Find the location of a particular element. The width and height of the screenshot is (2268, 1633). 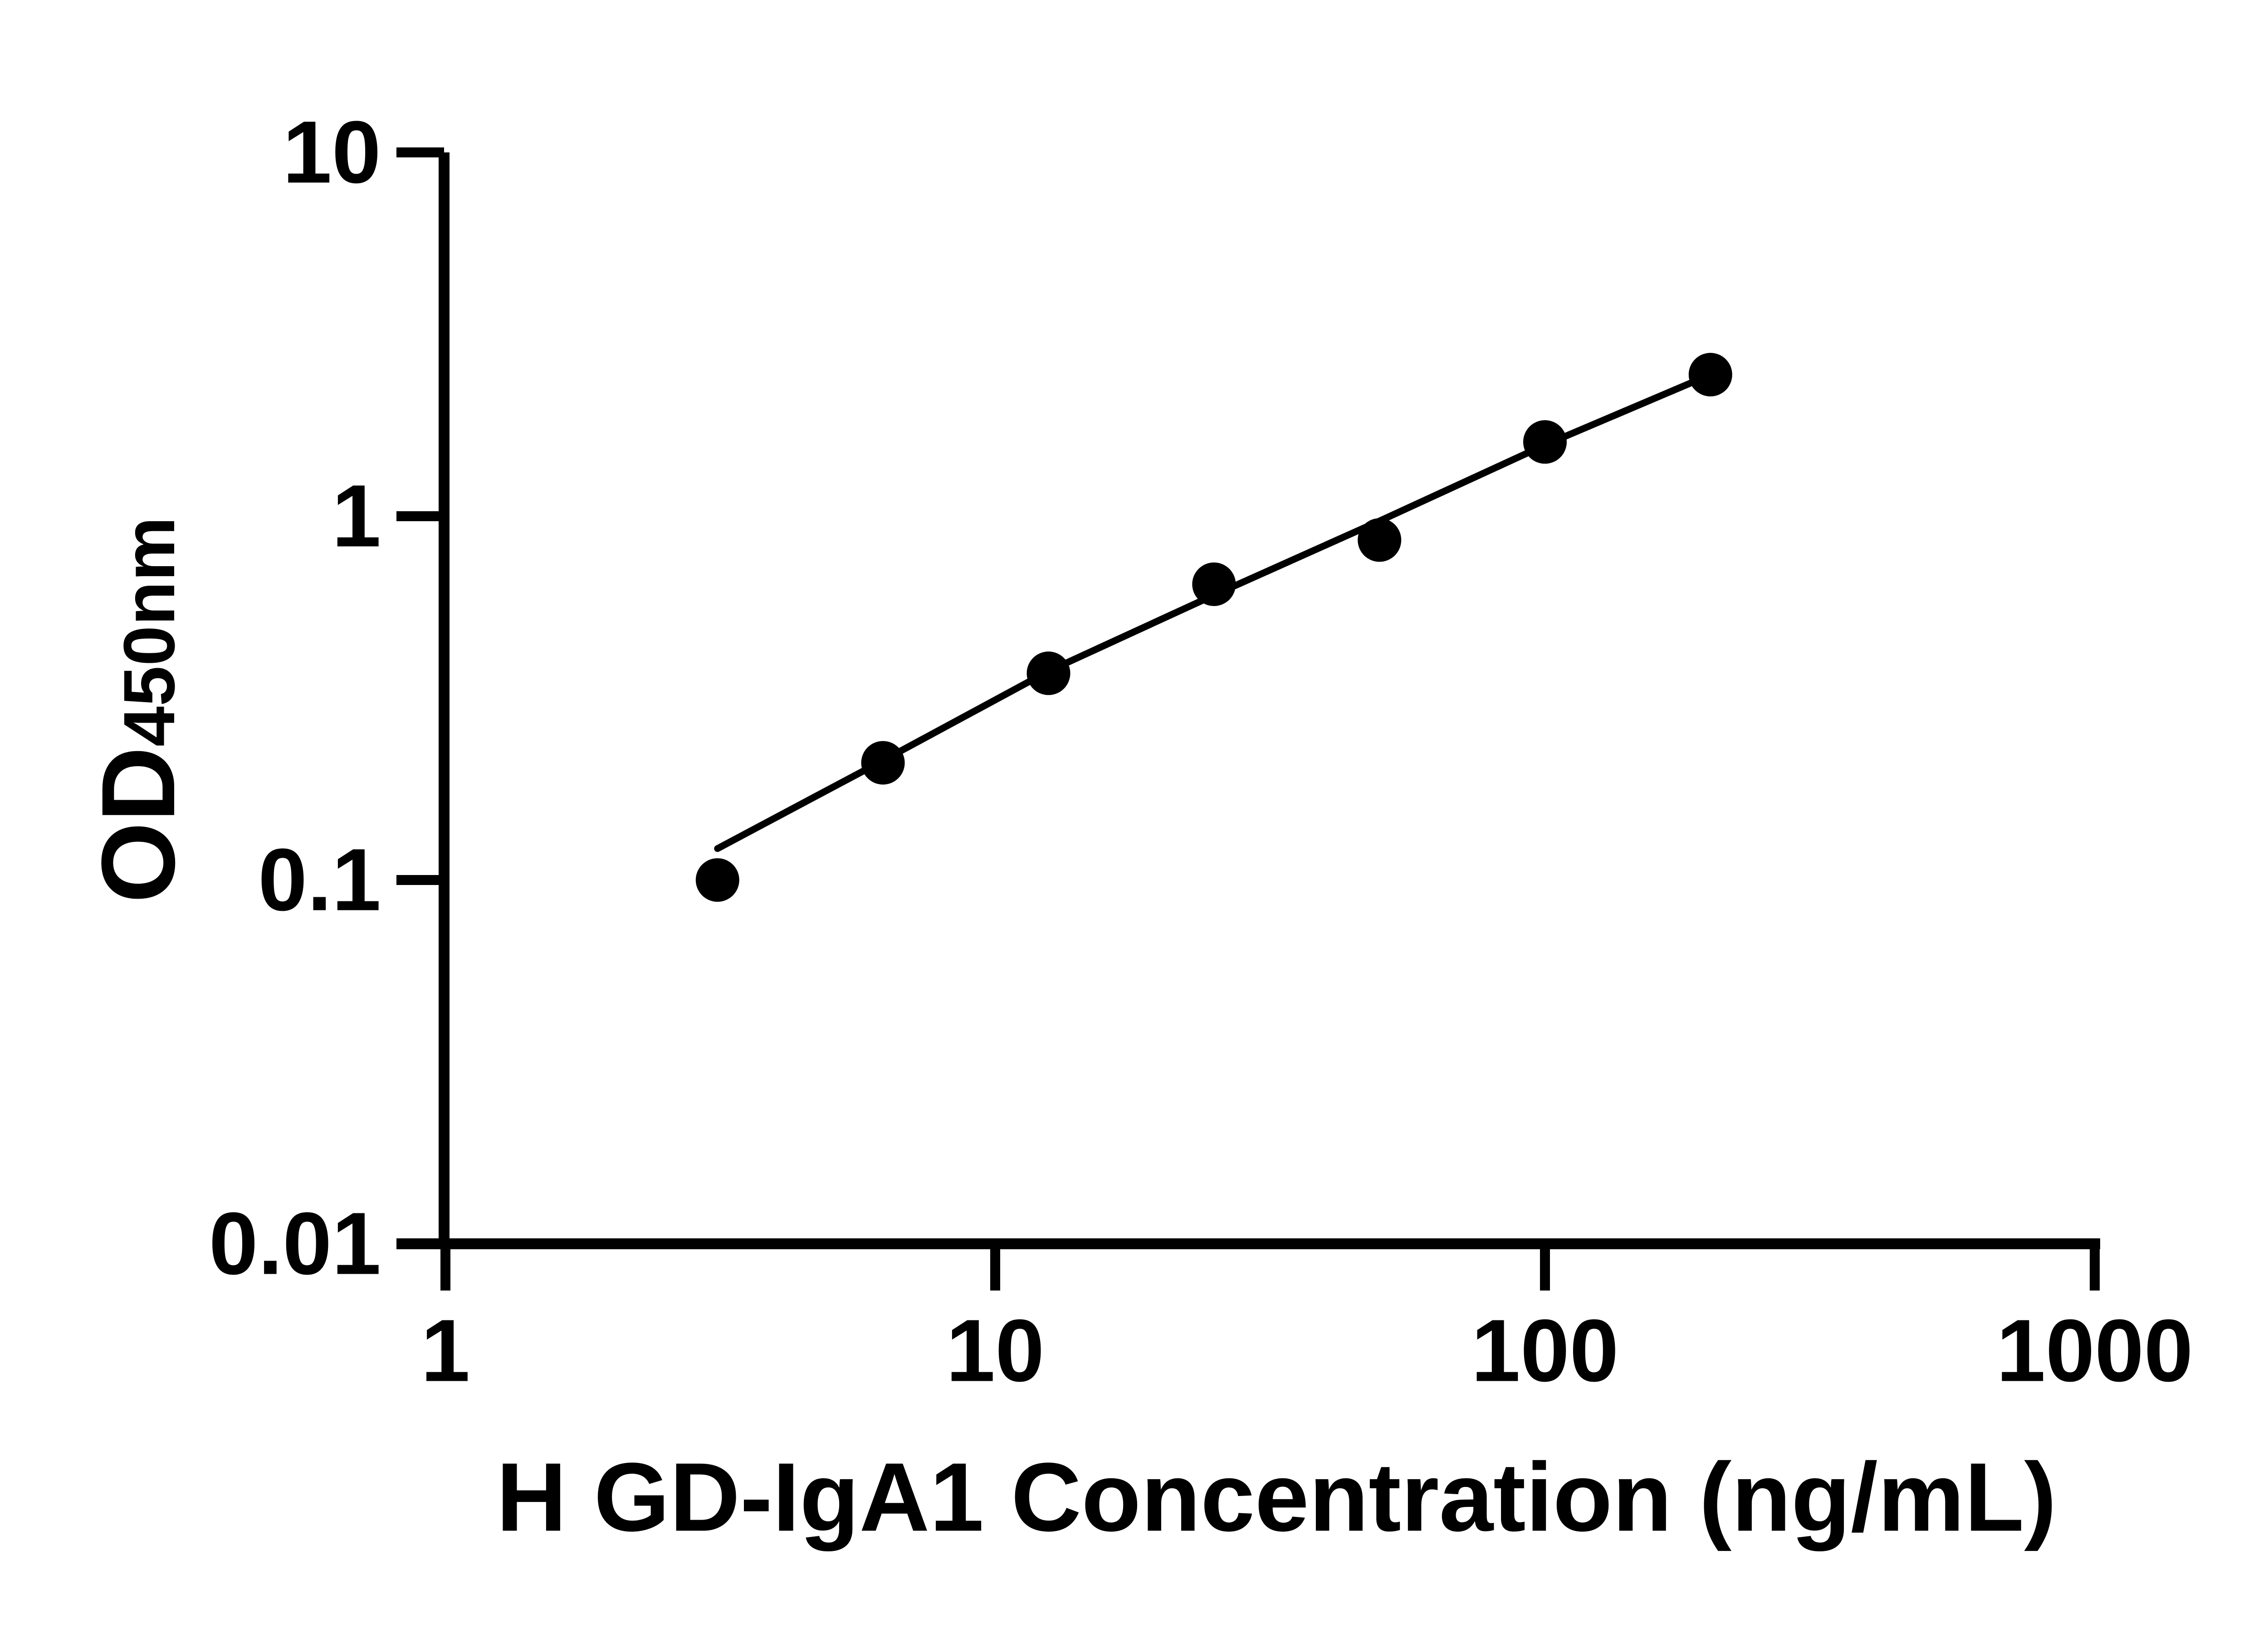

y-axis-ticks is located at coordinates (420, 698).